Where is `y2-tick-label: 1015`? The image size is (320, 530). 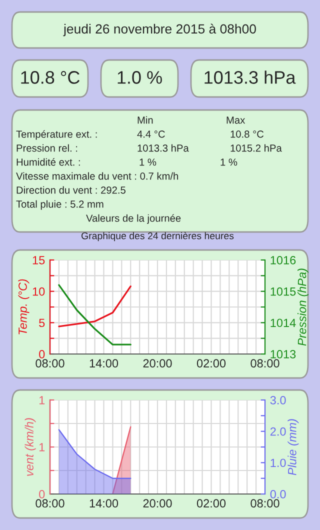 y2-tick-label: 1015 is located at coordinates (283, 291).